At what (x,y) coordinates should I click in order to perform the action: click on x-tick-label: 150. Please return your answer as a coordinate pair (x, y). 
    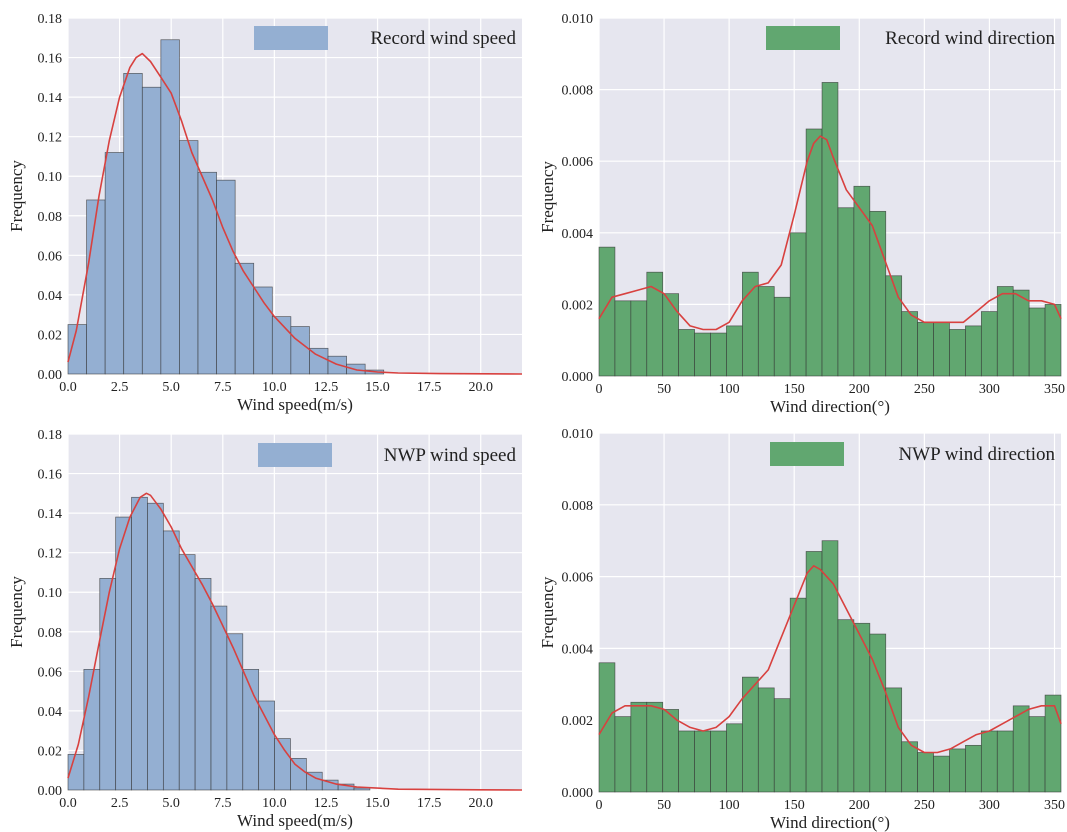
    Looking at the image, I should click on (794, 805).